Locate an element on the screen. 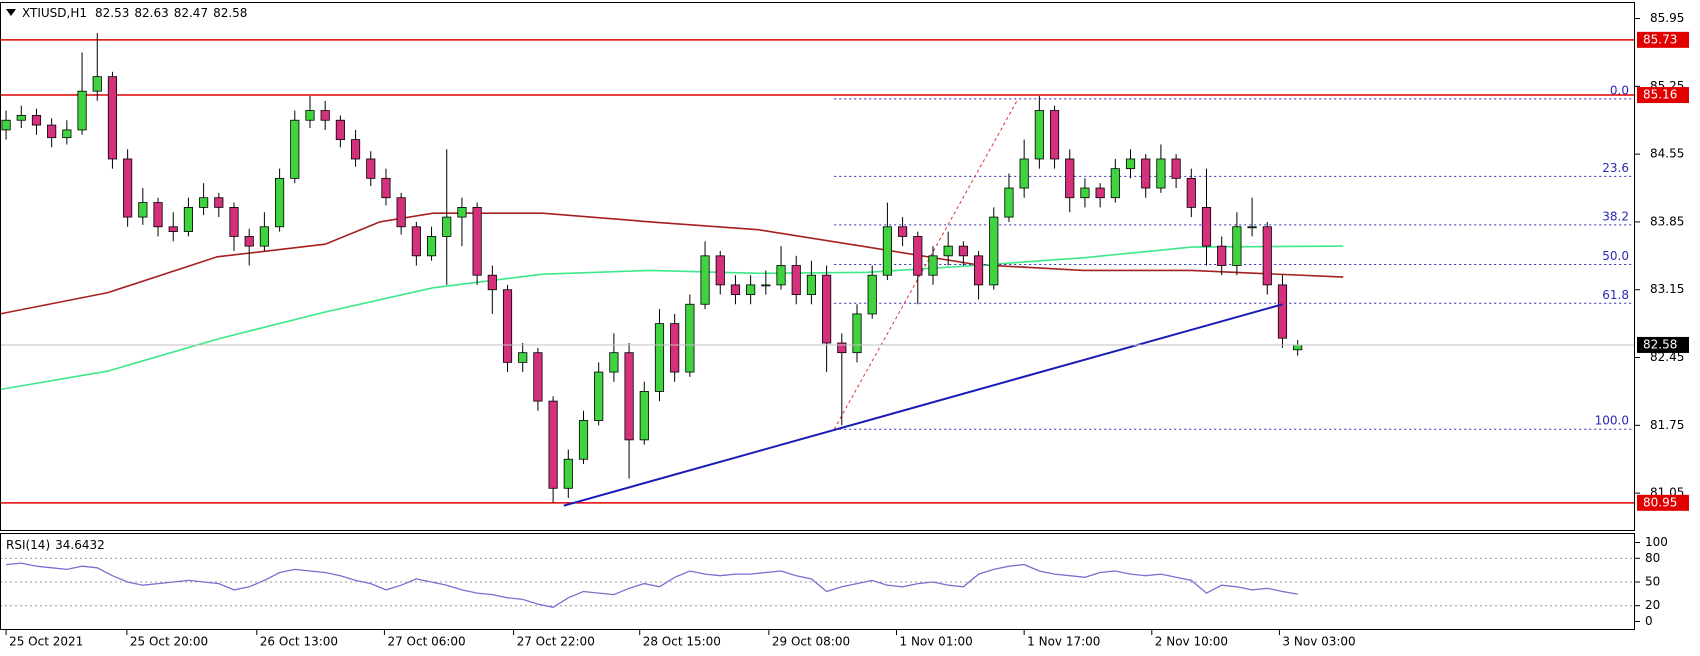  x-tick-label: 27 Oct 06:00 is located at coordinates (426, 642).